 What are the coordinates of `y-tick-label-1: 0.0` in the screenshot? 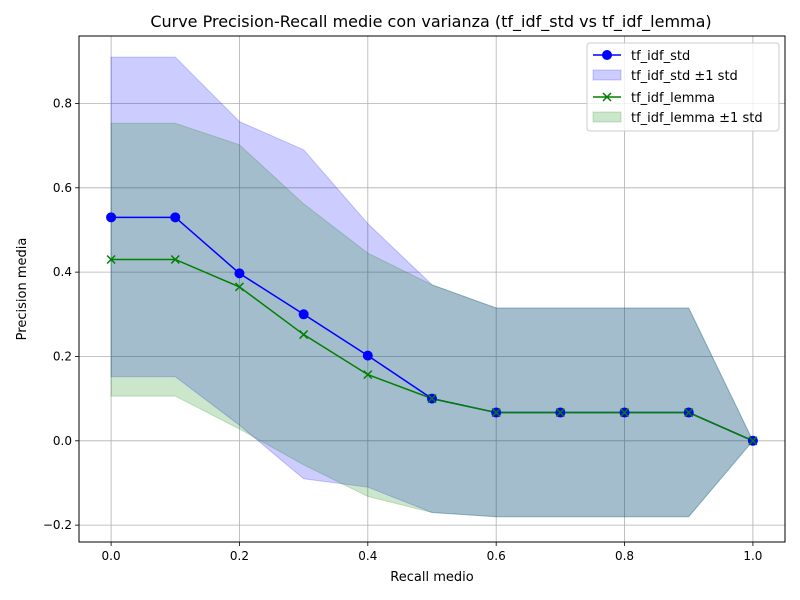 It's located at (62, 441).